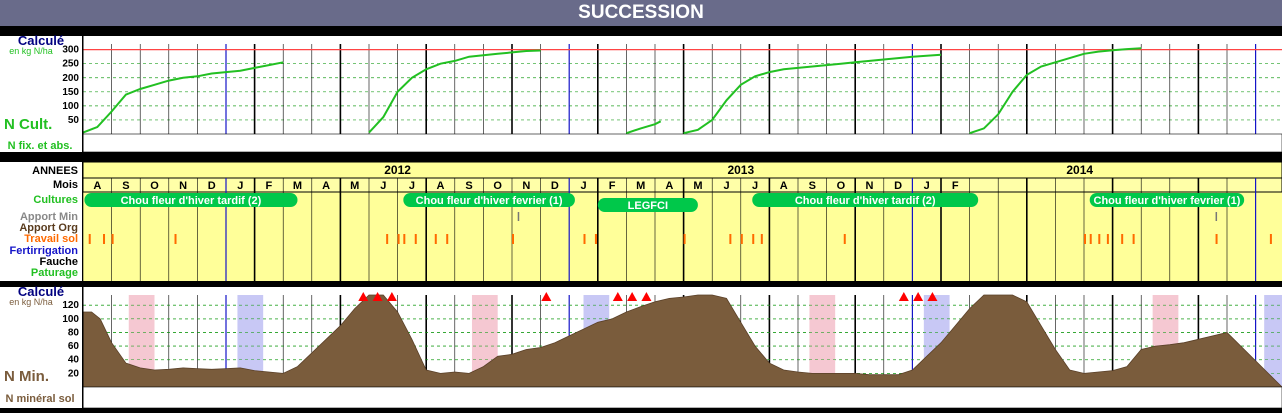 The image size is (1282, 413). What do you see at coordinates (48, 217) in the screenshot?
I see `row-label: Apport Min` at bounding box center [48, 217].